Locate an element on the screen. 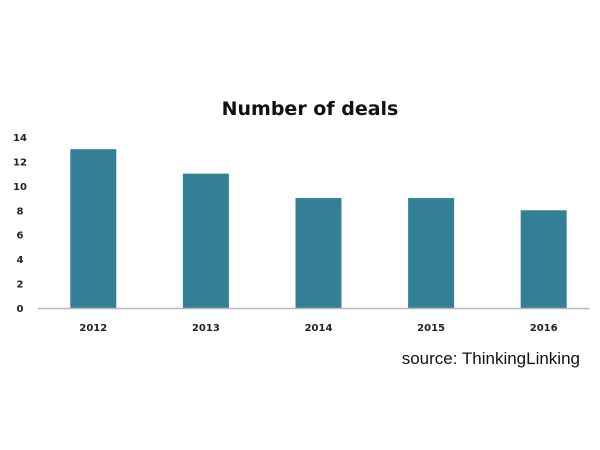 This screenshot has height=450, width=600. chart-title: Number of deals is located at coordinates (310, 109).